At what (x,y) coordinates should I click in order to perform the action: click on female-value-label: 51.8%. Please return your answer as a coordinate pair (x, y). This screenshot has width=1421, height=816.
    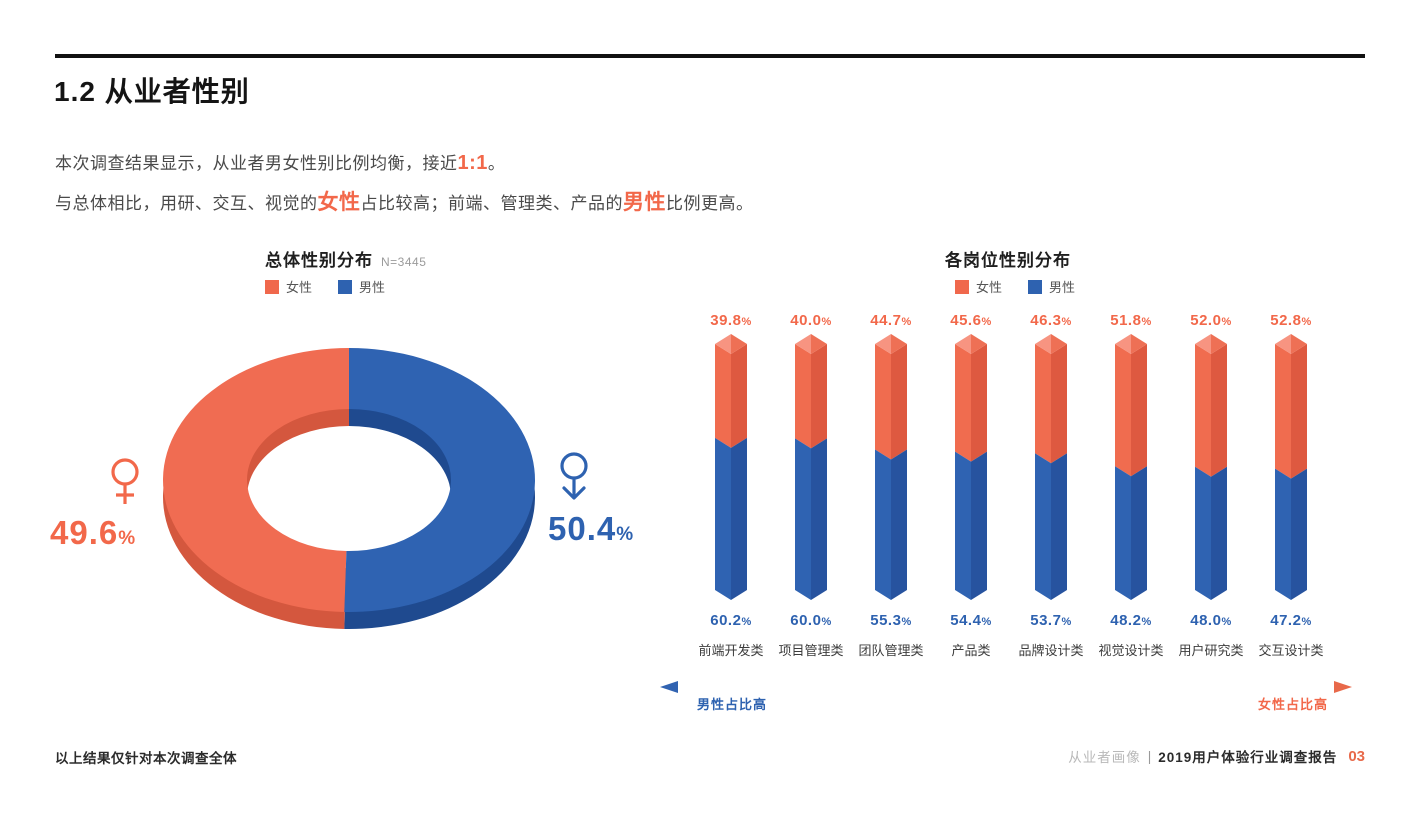
    Looking at the image, I should click on (1131, 320).